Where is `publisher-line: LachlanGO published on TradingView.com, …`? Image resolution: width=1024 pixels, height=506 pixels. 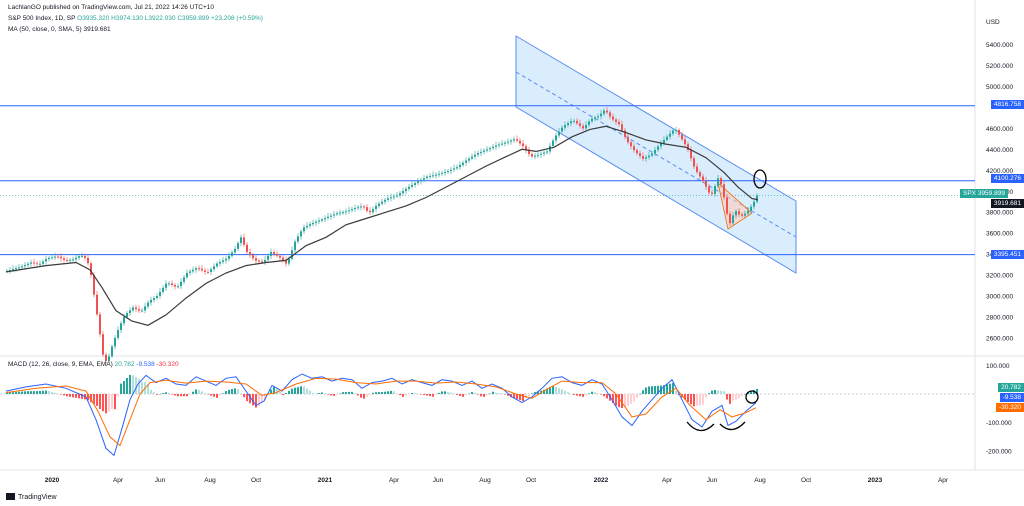
publisher-line: LachlanGO published on TradingView.com, … is located at coordinates (111, 7).